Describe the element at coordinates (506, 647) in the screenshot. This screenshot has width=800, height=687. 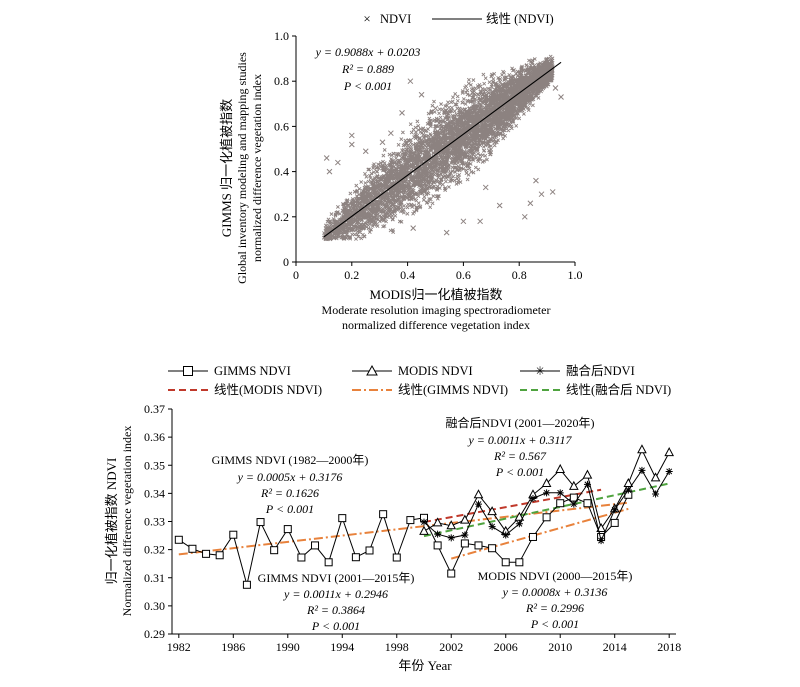
I see `timeseries-x-tick-label: 2006` at that location.